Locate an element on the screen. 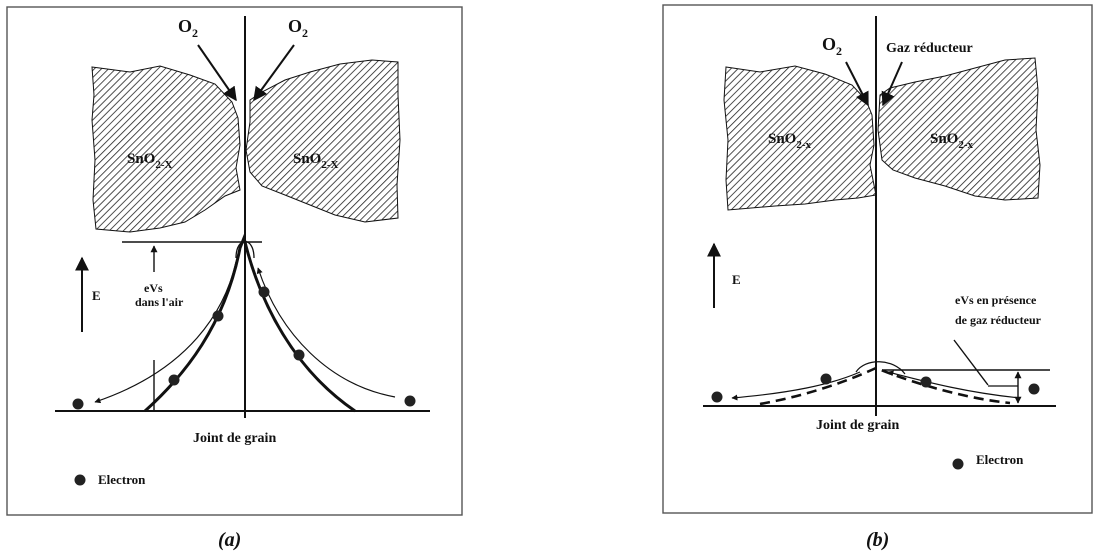 The width and height of the screenshot is (1100, 555). barrier-label-line1-a: eVs is located at coordinates (153, 288).